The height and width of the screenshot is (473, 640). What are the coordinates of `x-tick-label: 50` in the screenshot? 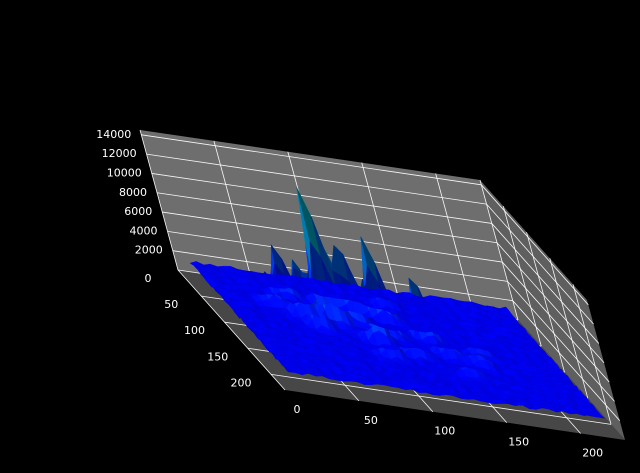 It's located at (171, 304).